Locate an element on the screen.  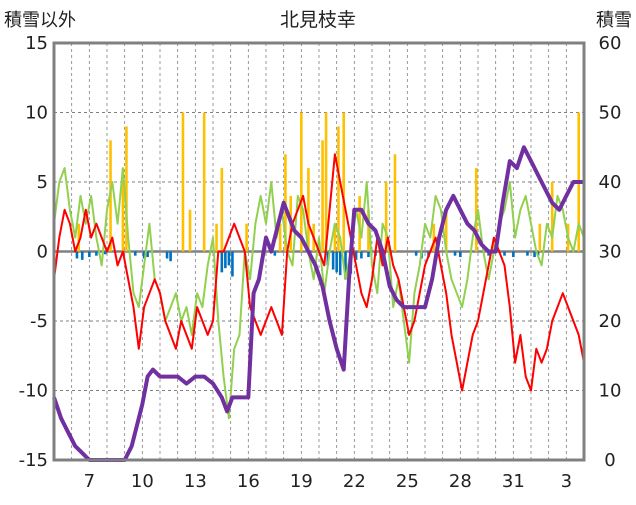
x-tick-label: 22 is located at coordinates (354, 481).